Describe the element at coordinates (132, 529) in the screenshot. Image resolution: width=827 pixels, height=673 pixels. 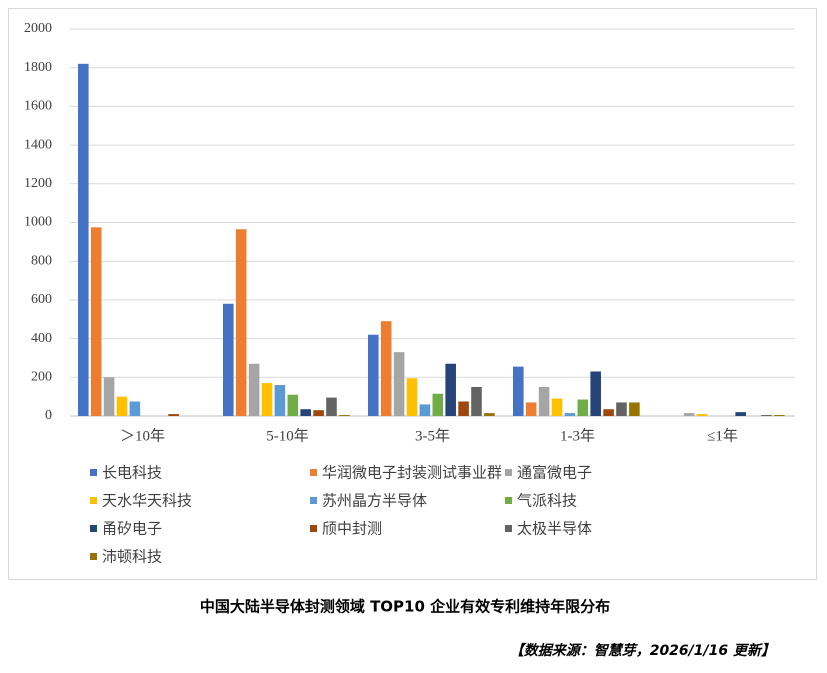
I see `legend-label: 甬矽电子` at that location.